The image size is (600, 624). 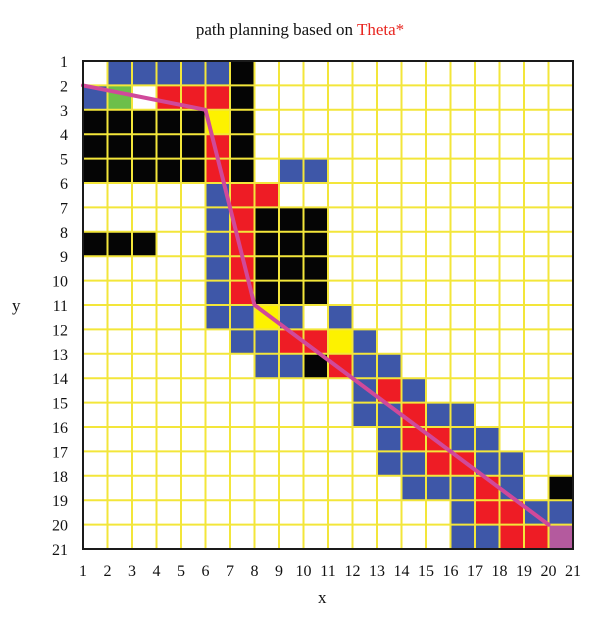 What do you see at coordinates (16, 305) in the screenshot?
I see `y-axis-label: y` at bounding box center [16, 305].